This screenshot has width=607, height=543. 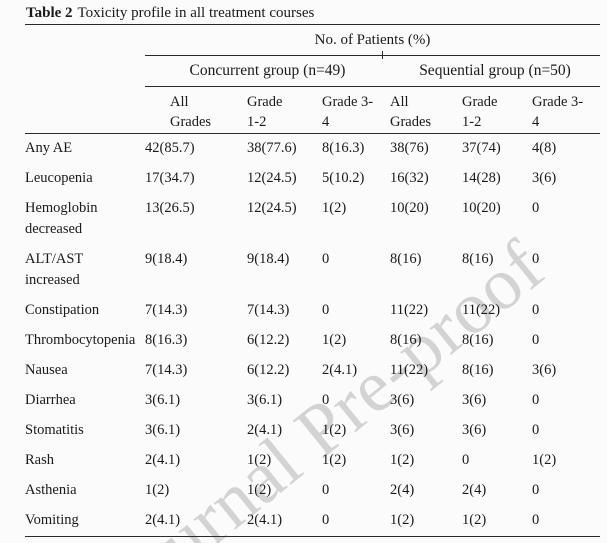 I want to click on table-row: Constipation 7(14.3) 7(14.3) 0 11(22) 11(22) 0, so click(x=312, y=311).